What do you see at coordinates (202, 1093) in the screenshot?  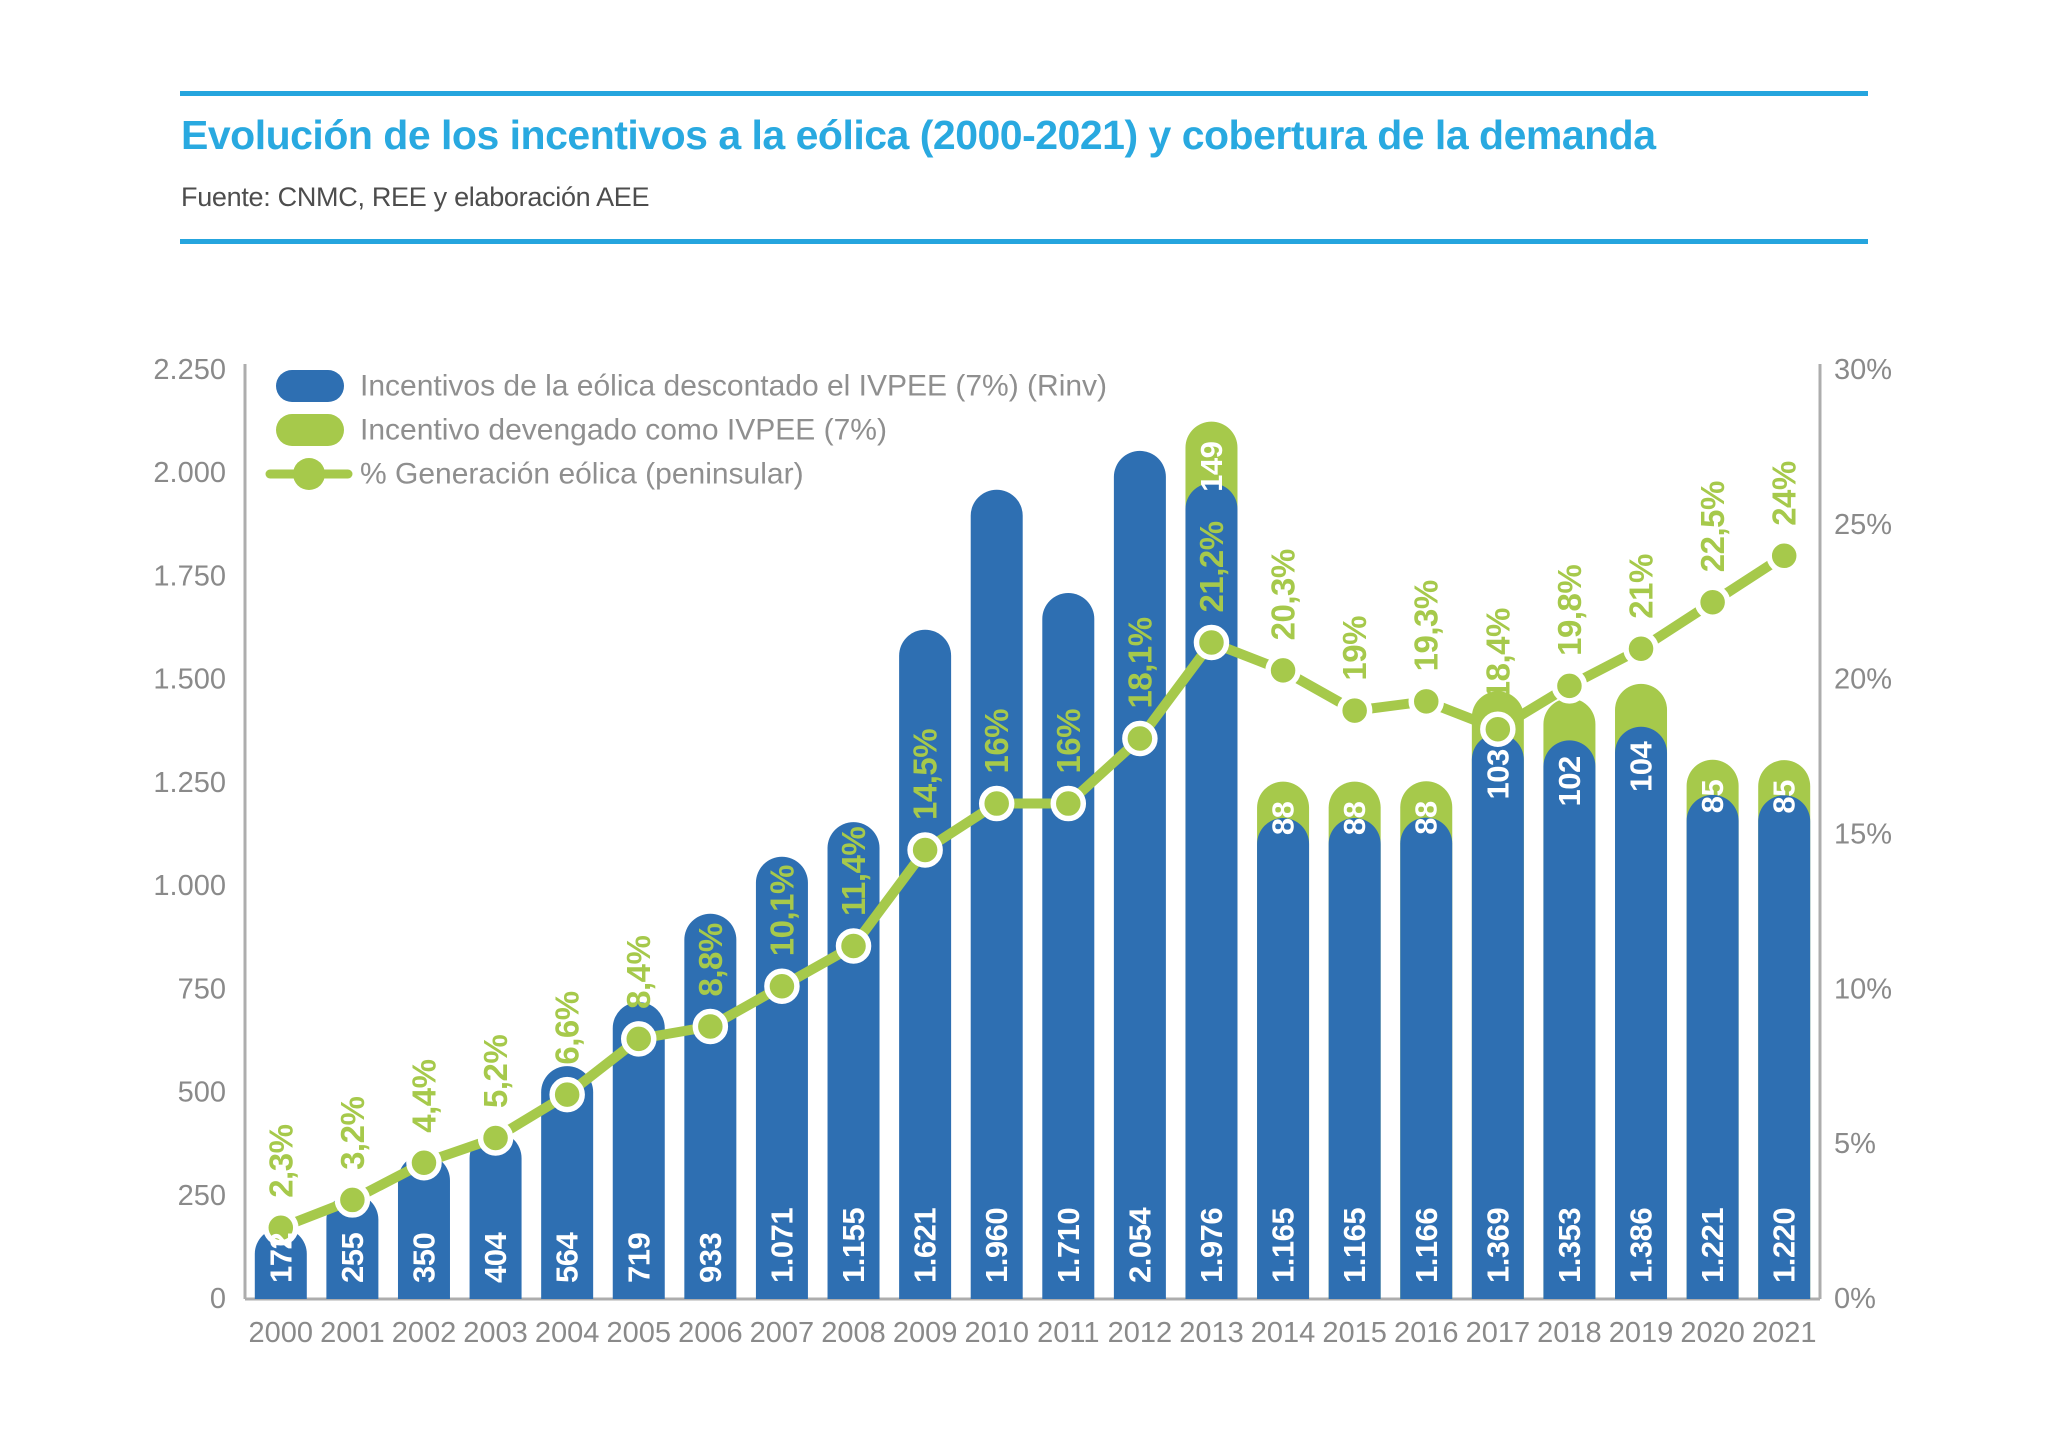 I see `left-axis-tick: 500` at bounding box center [202, 1093].